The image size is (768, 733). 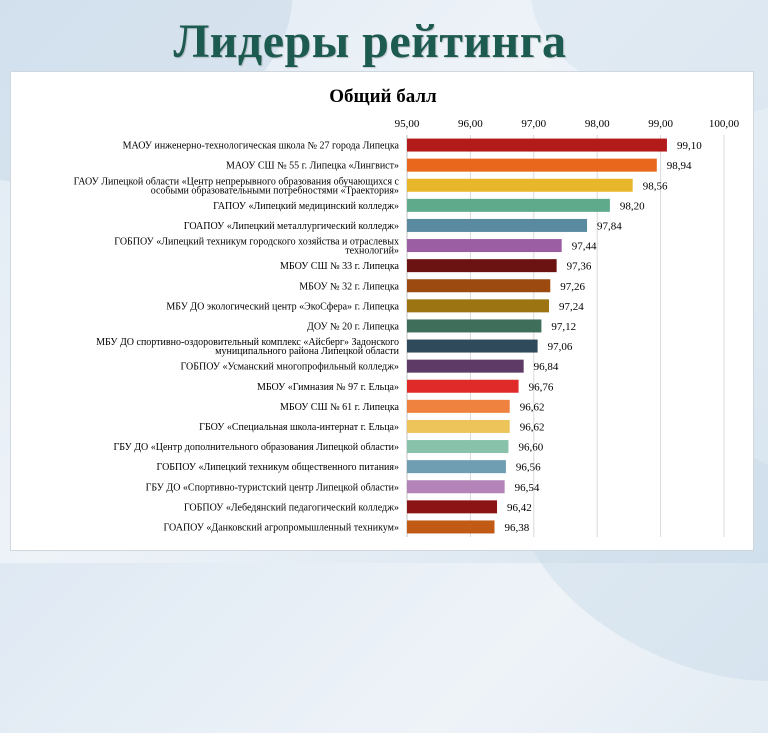 What do you see at coordinates (533, 124) in the screenshot?
I see `x-tick-label: 97,00` at bounding box center [533, 124].